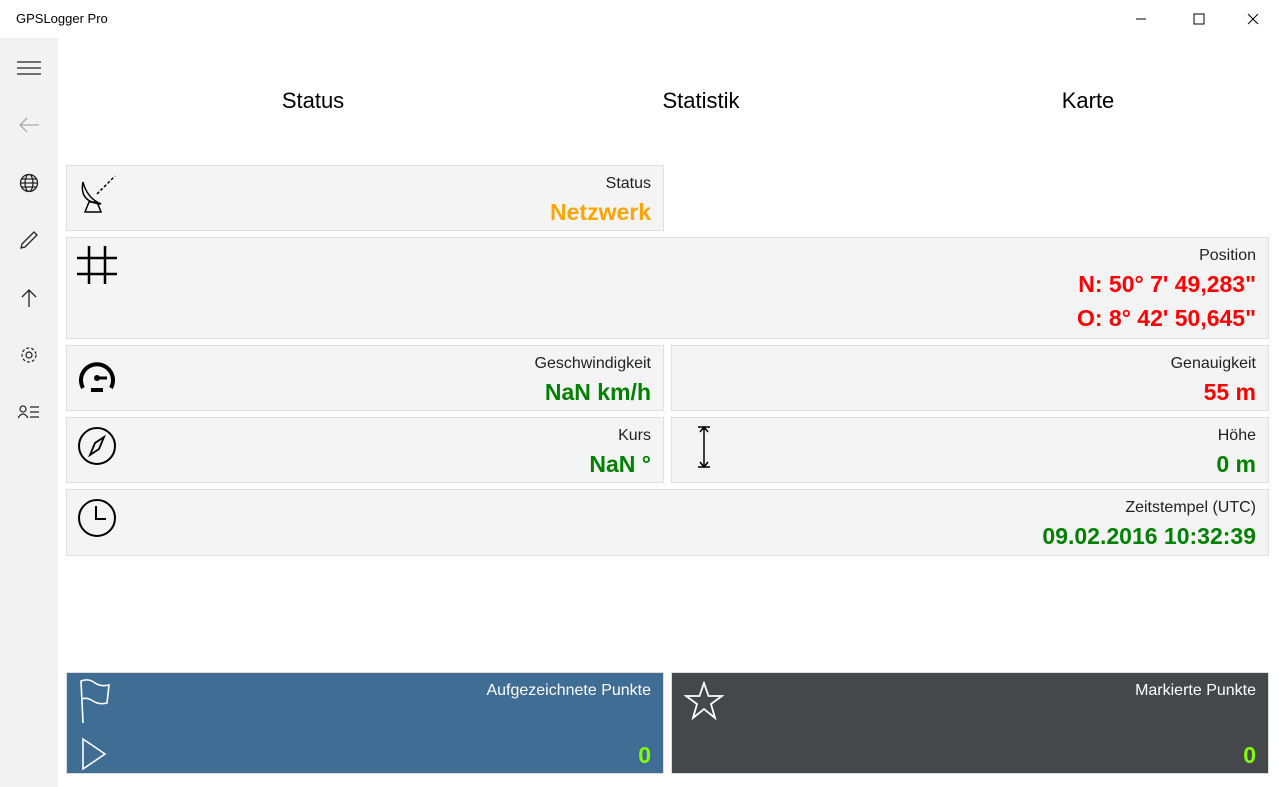 The image size is (1283, 787). What do you see at coordinates (704, 701) in the screenshot?
I see `star-icon` at bounding box center [704, 701].